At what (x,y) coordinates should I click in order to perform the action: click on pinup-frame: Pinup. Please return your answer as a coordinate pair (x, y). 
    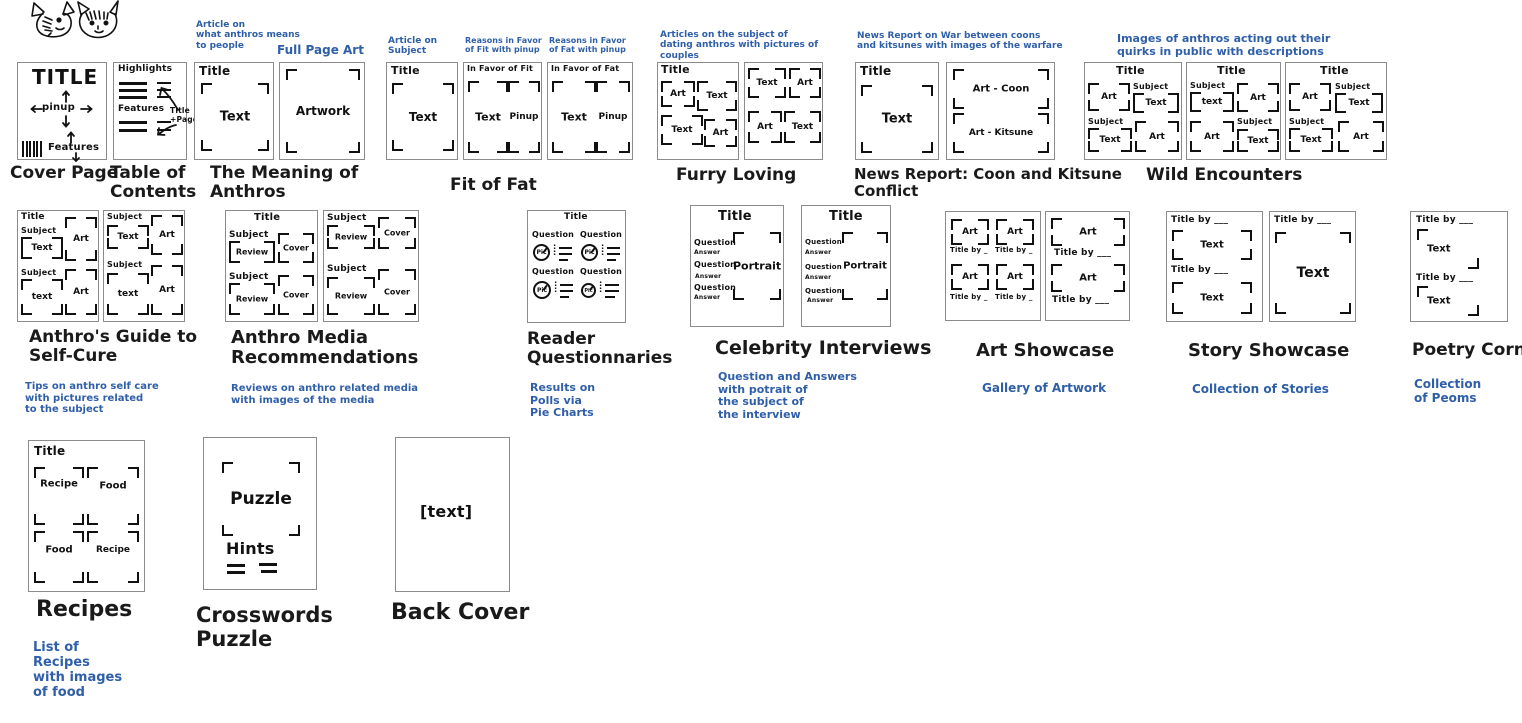
    Looking at the image, I should click on (524, 117).